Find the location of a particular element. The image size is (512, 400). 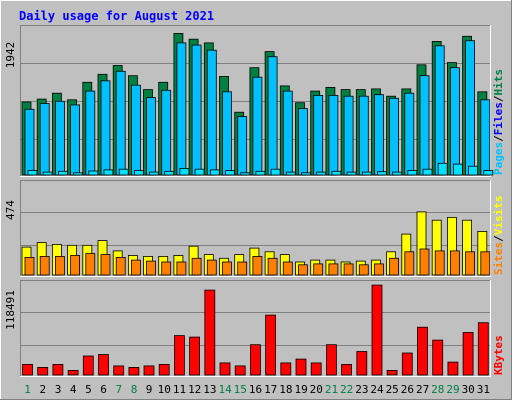

day-label-31: 31 is located at coordinates (483, 389).